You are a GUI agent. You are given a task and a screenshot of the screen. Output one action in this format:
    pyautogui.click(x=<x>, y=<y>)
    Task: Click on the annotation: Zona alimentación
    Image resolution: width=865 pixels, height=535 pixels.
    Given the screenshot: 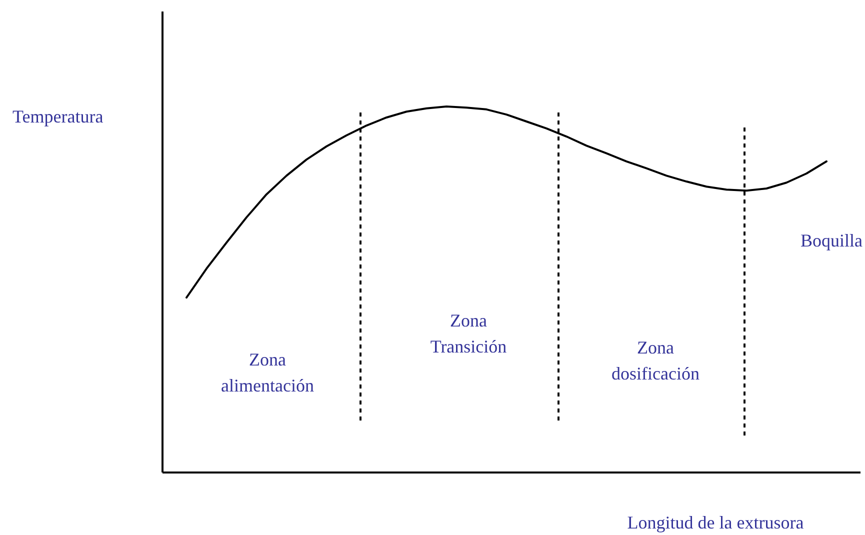 What is the action you would take?
    pyautogui.click(x=267, y=373)
    